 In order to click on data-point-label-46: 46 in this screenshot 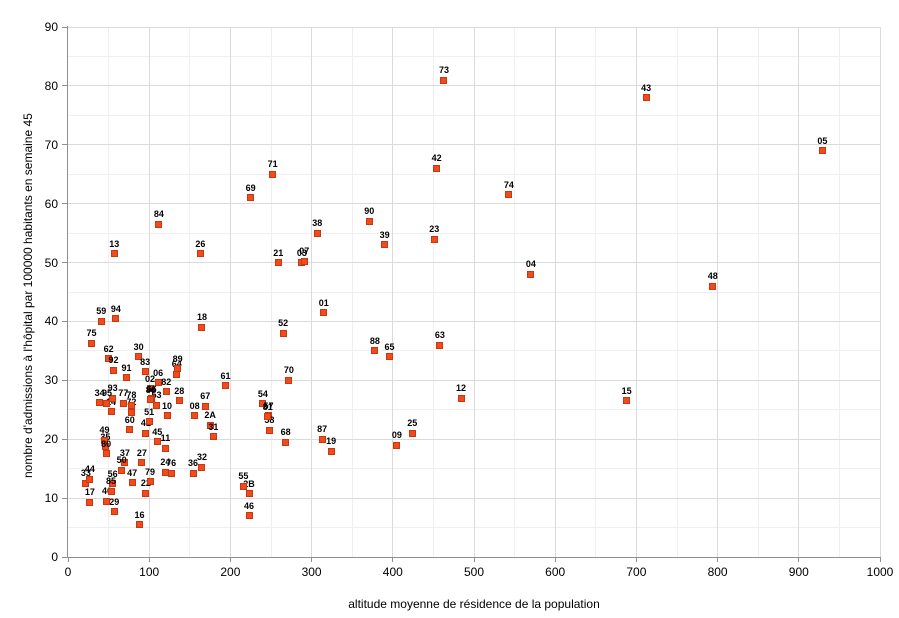, I will do `click(249, 505)`.